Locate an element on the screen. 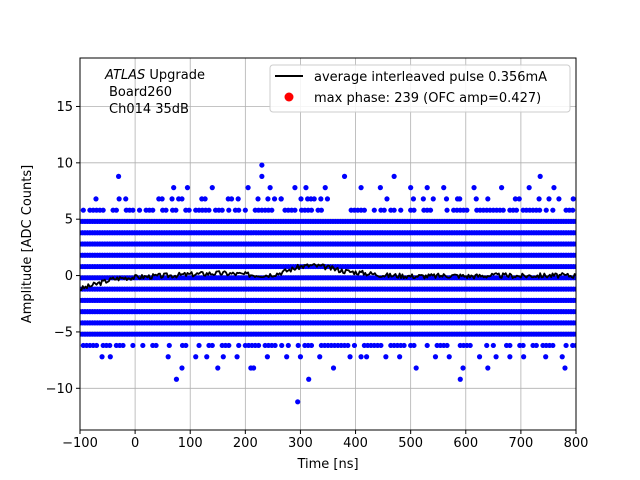 Image resolution: width=640 pixels, height=480 pixels. atlas-annotation: ATLAS Upgrade Board260 Ch014 35dB is located at coordinates (154, 92).